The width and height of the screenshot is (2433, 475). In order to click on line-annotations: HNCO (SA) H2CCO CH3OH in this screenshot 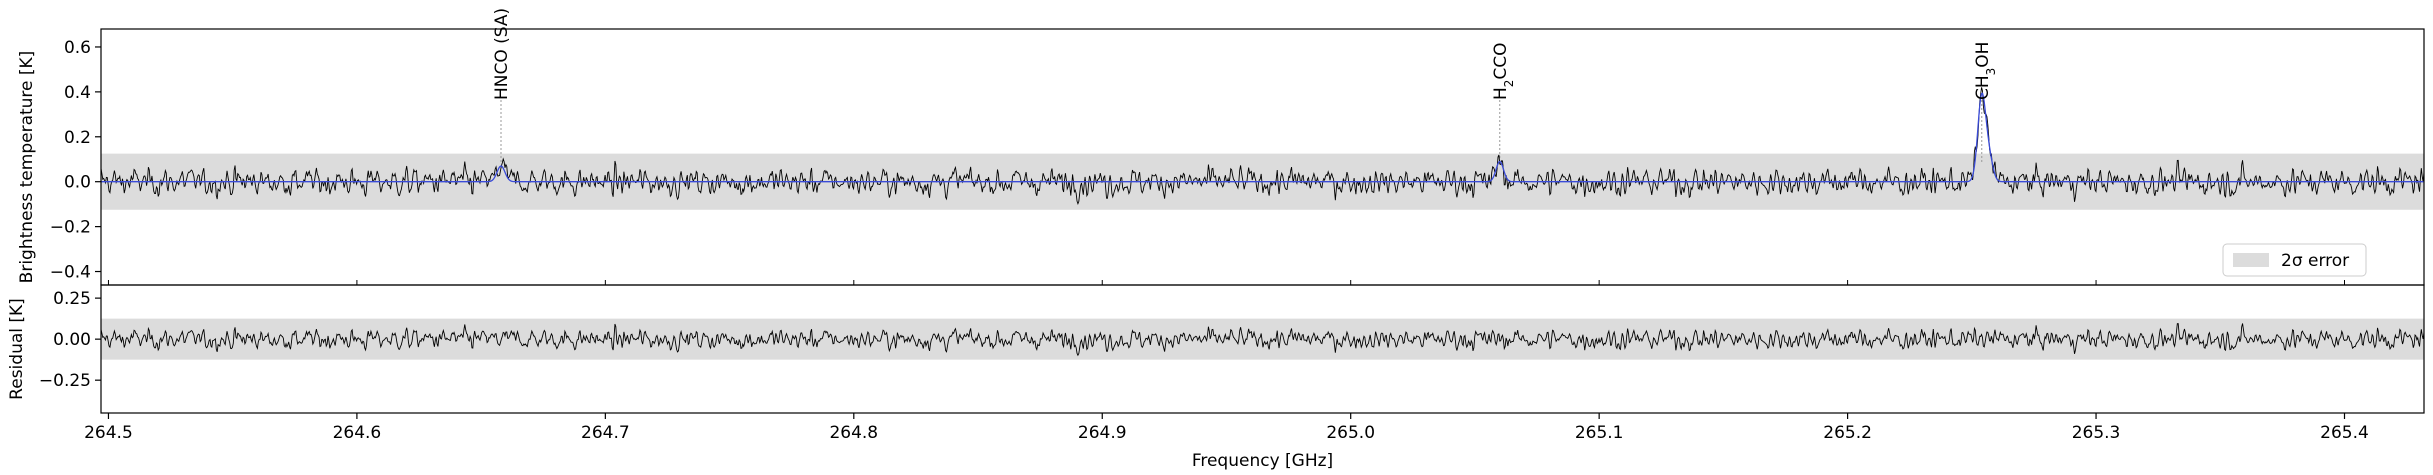, I will do `click(1245, 54)`.